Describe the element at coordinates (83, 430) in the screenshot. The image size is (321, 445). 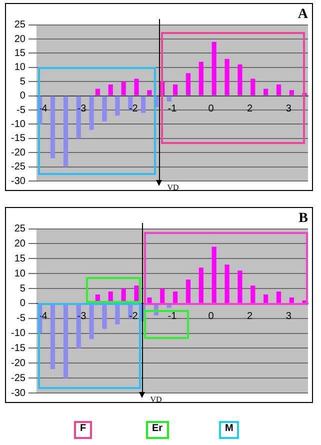
I see `text: F` at that location.